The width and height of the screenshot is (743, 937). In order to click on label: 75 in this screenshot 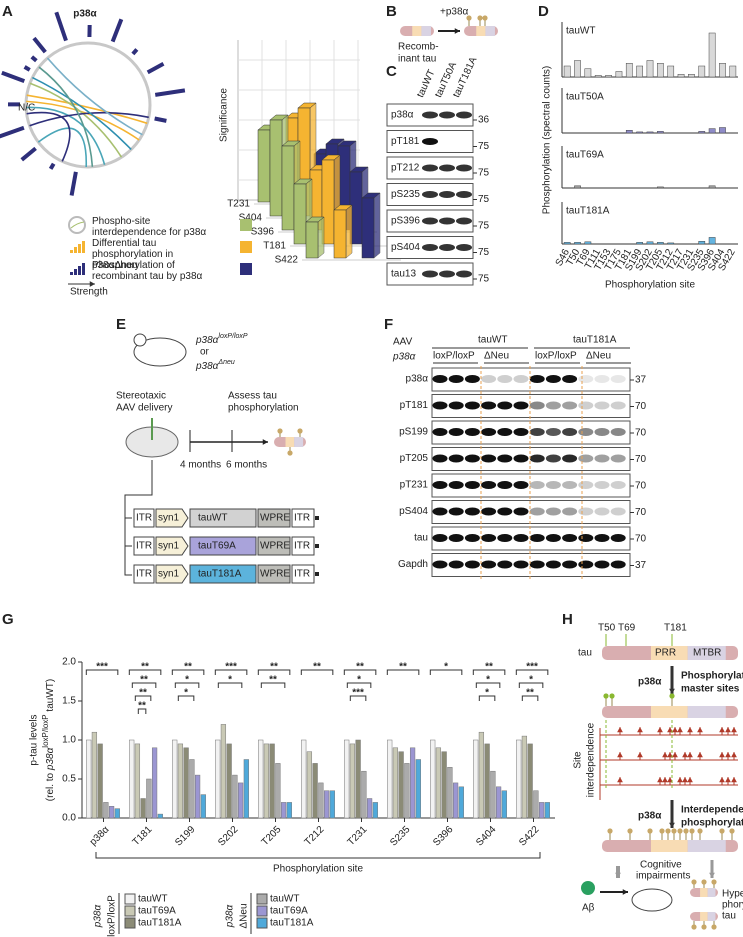, I will do `click(484, 252)`.